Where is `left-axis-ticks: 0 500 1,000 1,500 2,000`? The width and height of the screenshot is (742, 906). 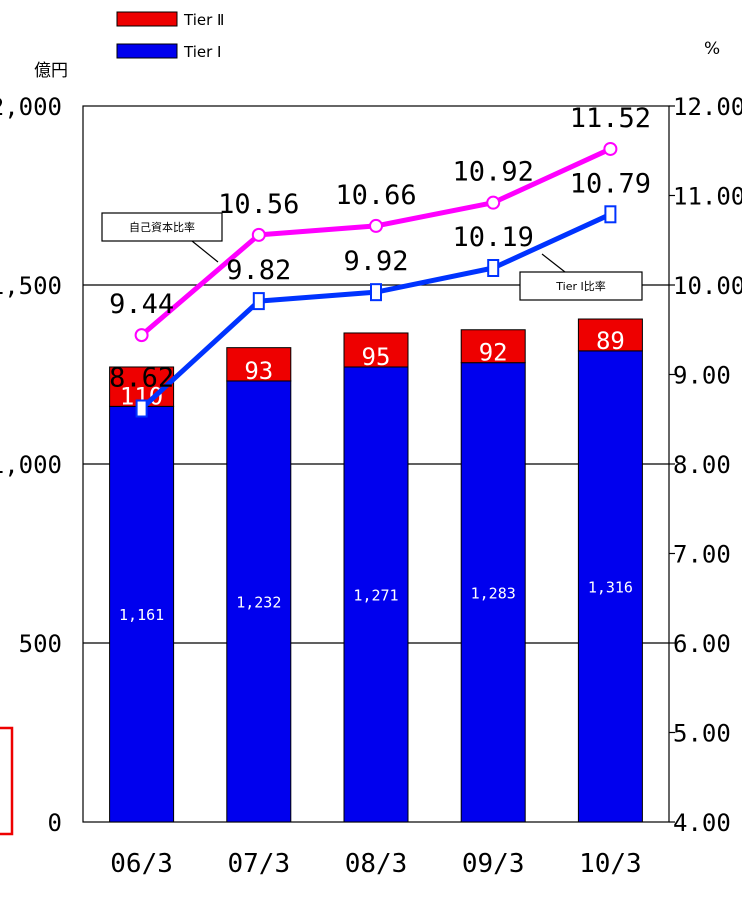
left-axis-ticks: 0 500 1,000 1,500 2,000 is located at coordinates (31, 465).